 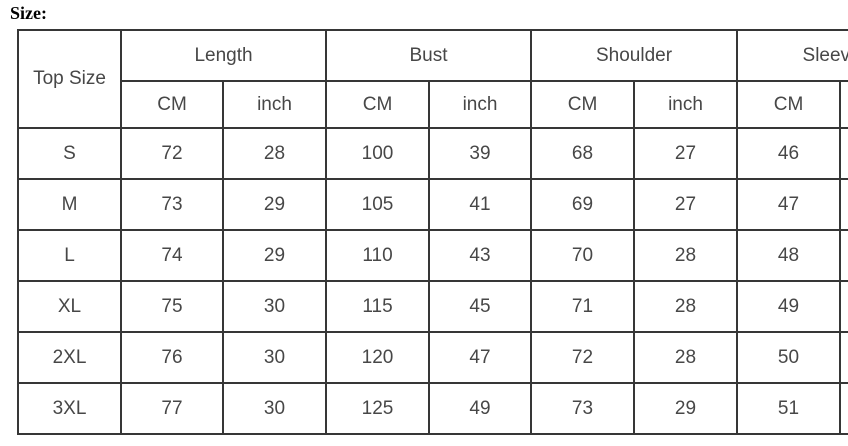 What do you see at coordinates (377, 104) in the screenshot?
I see `unit-header-bust-cm: CM` at bounding box center [377, 104].